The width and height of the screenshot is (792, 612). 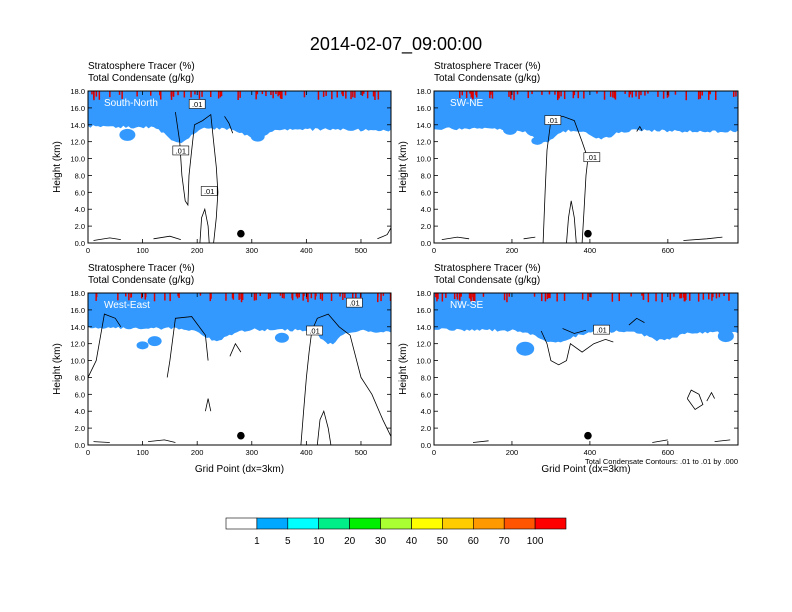 I want to click on x-tick-label: 600, so click(x=668, y=452).